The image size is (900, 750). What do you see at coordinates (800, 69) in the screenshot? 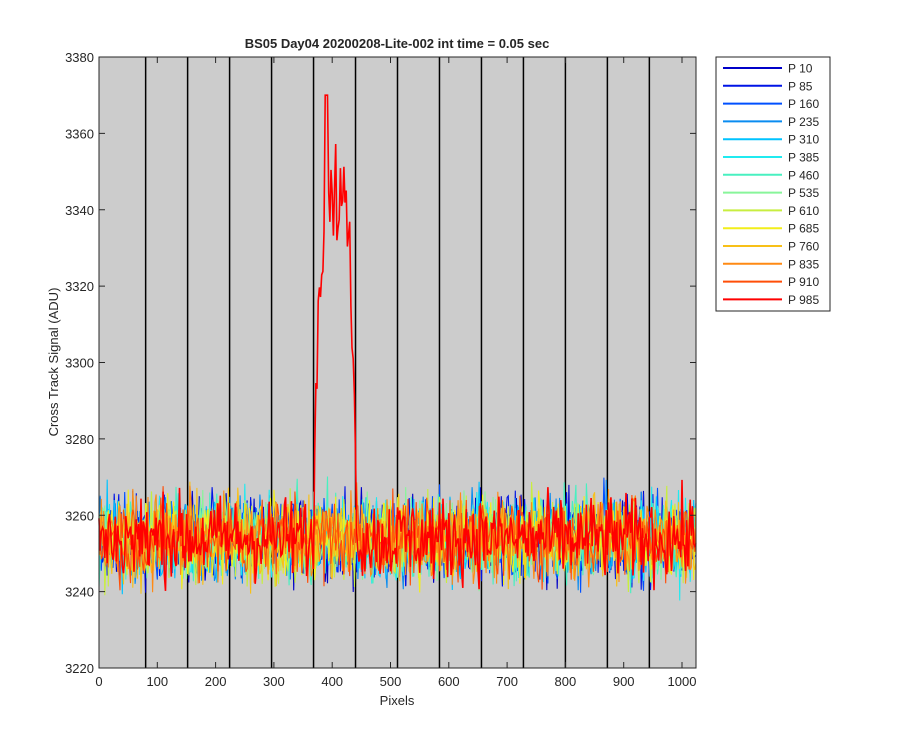
I see `legend-label: P 10` at bounding box center [800, 69].